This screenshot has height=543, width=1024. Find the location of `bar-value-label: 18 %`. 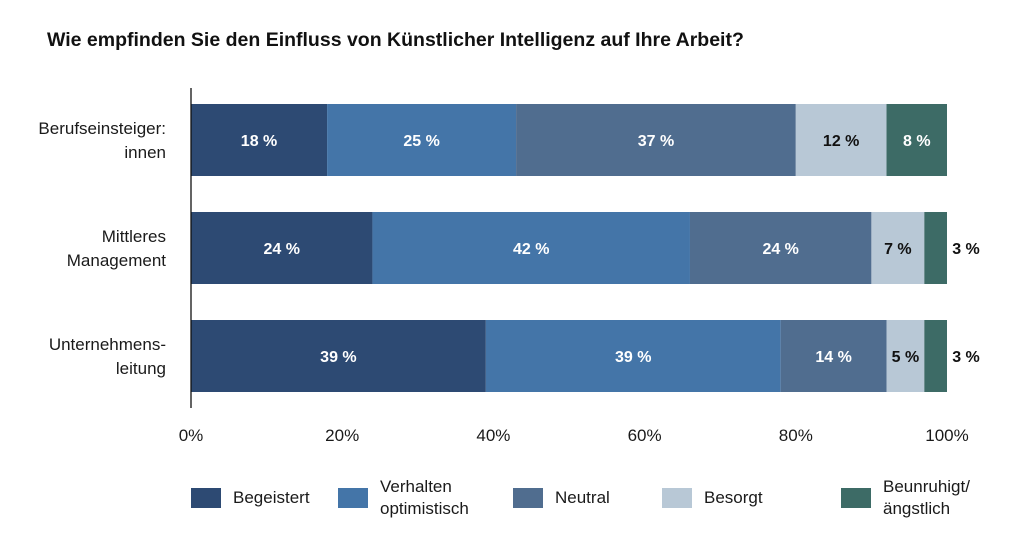

bar-value-label: 18 % is located at coordinates (259, 141).